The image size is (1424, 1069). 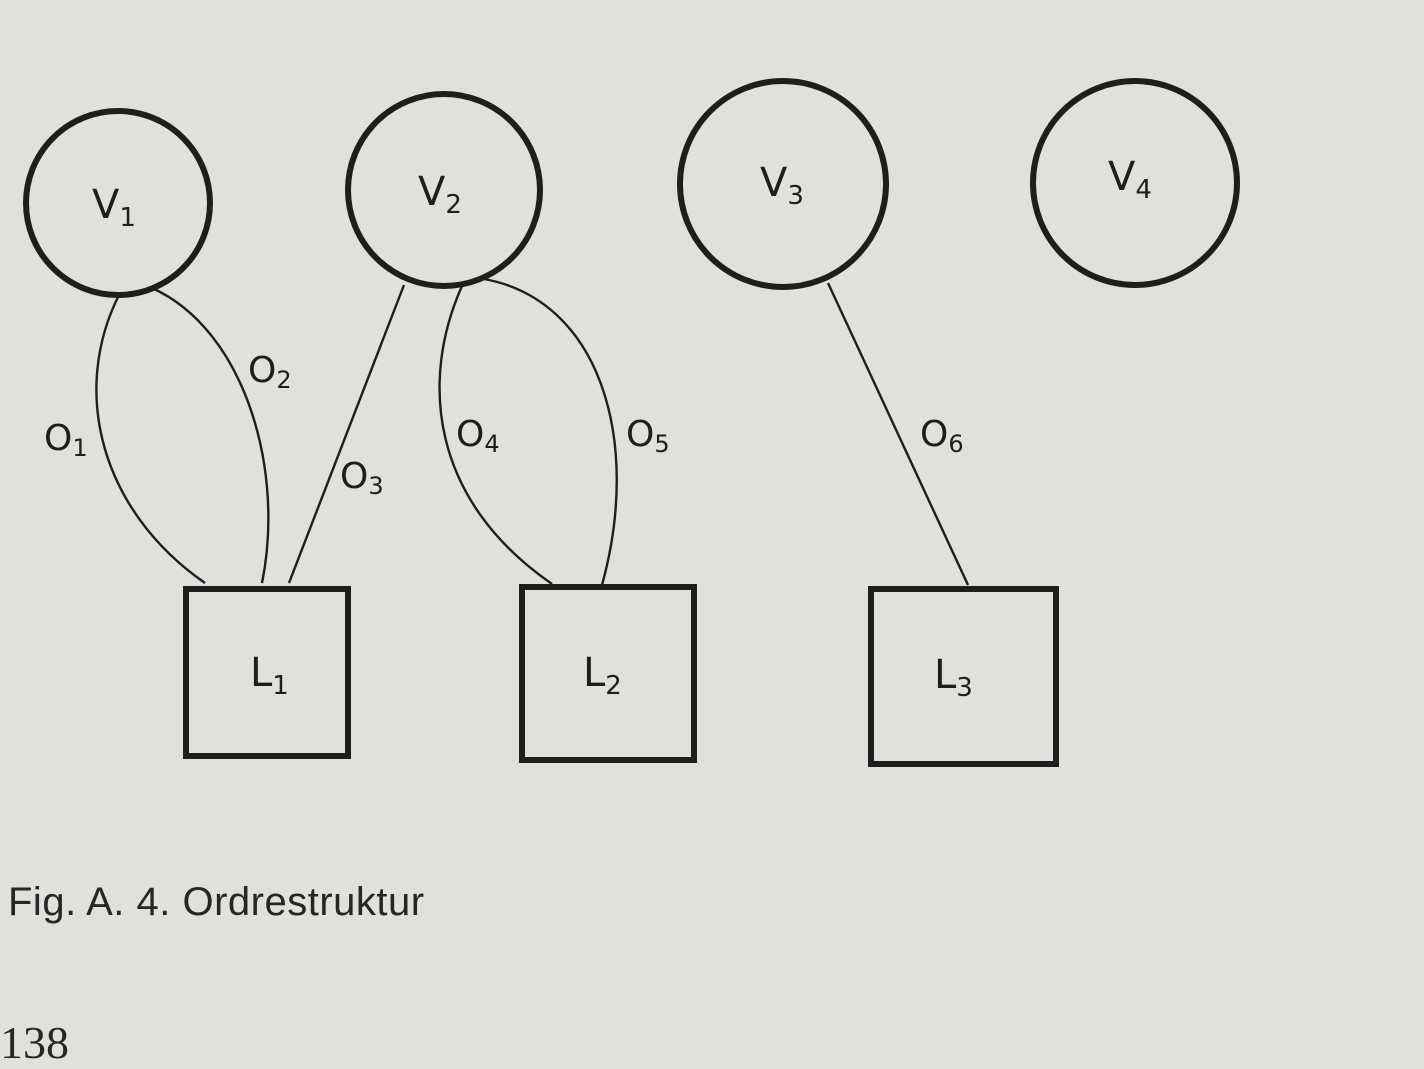 I want to click on node-l1-label: L1, so click(x=269, y=675).